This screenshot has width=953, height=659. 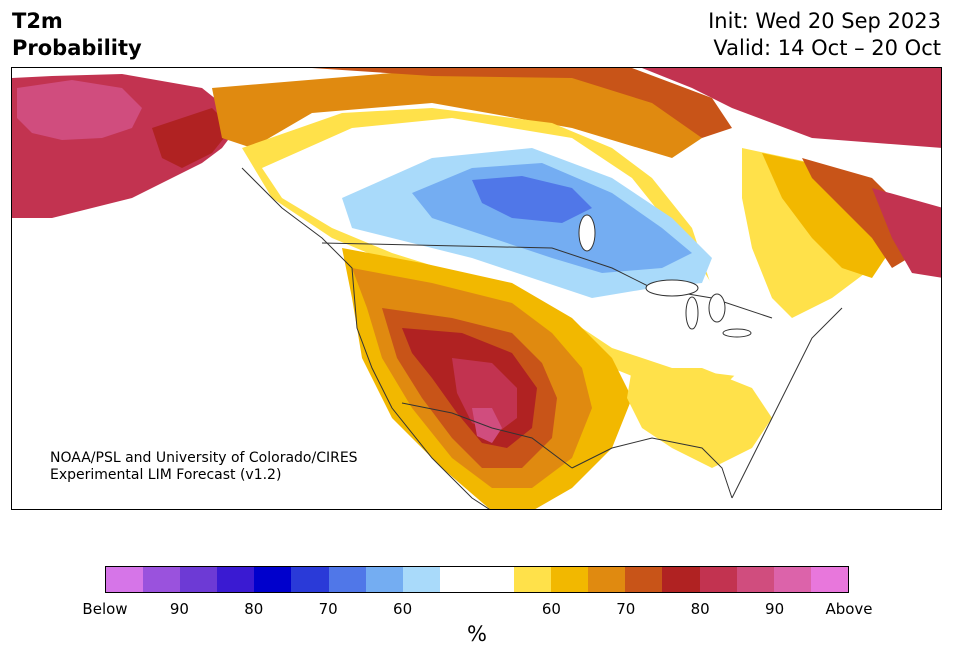 I want to click on attribution-line-2: Experimental LIM Forecast (v1.2), so click(x=166, y=475).